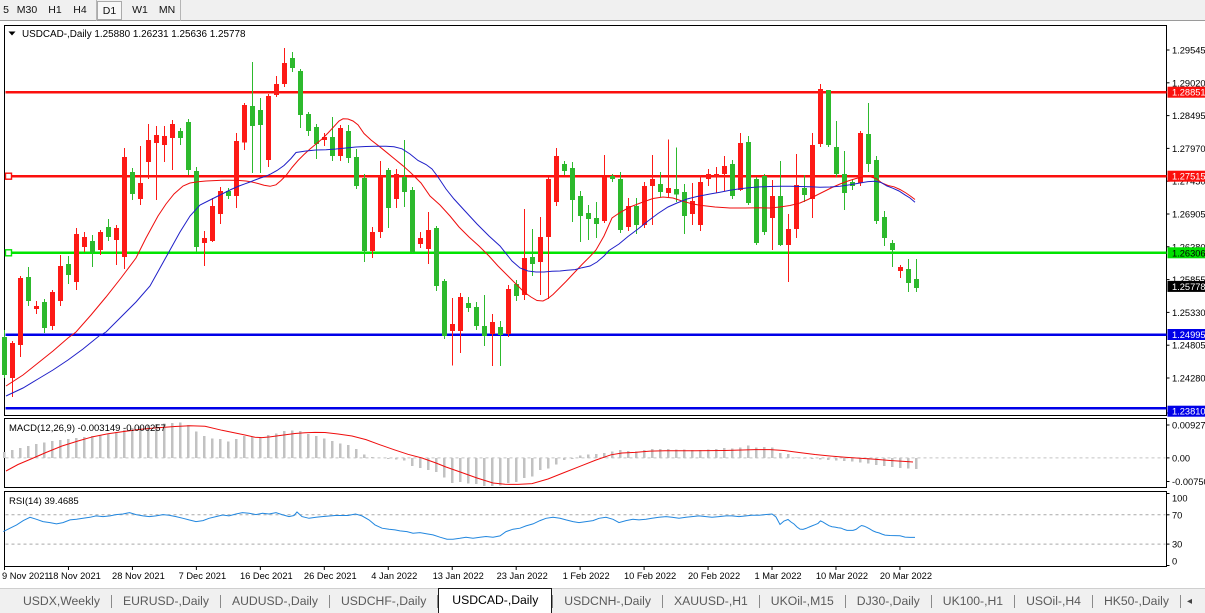 The width and height of the screenshot is (1205, 613). What do you see at coordinates (44, 501) in the screenshot?
I see `svg-text: RSI(14) 39.4685` at bounding box center [44, 501].